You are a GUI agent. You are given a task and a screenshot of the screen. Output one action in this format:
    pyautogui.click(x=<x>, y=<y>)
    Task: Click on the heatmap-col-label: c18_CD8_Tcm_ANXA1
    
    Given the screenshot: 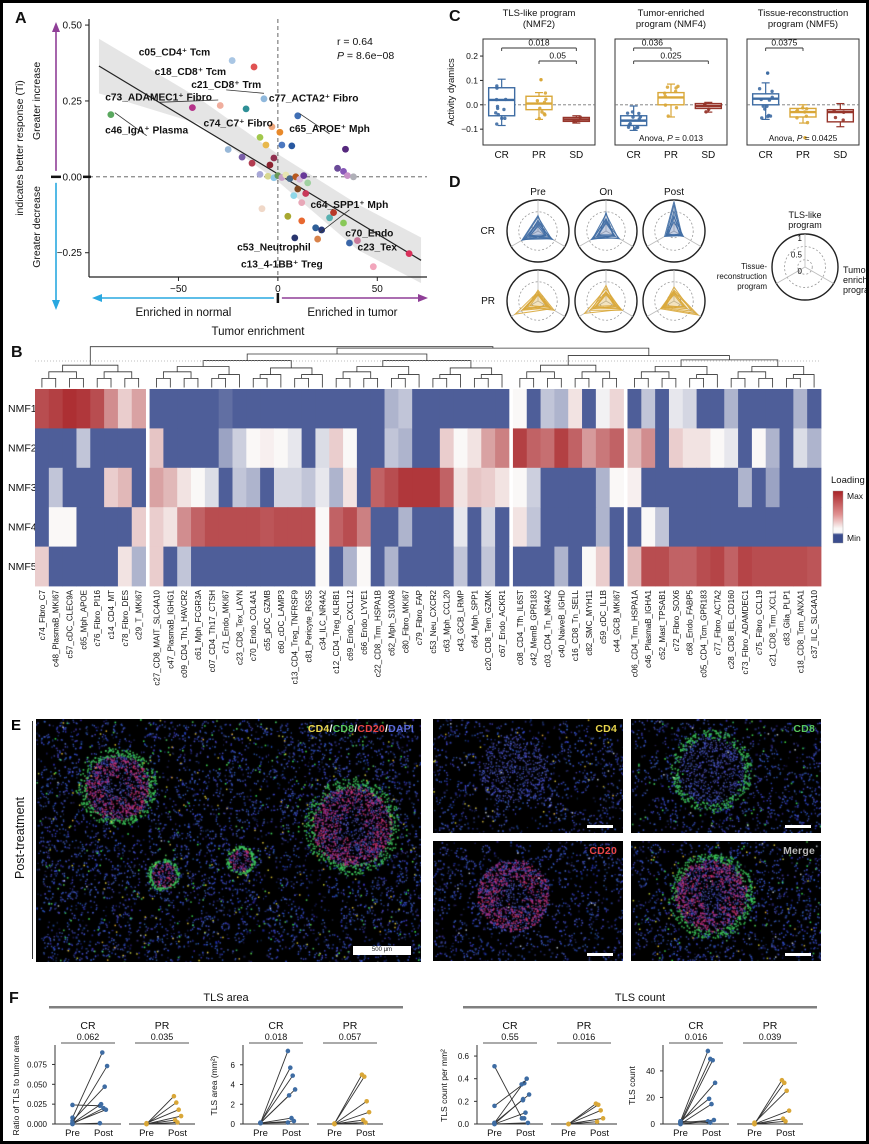 What is the action you would take?
    pyautogui.click(x=800, y=631)
    